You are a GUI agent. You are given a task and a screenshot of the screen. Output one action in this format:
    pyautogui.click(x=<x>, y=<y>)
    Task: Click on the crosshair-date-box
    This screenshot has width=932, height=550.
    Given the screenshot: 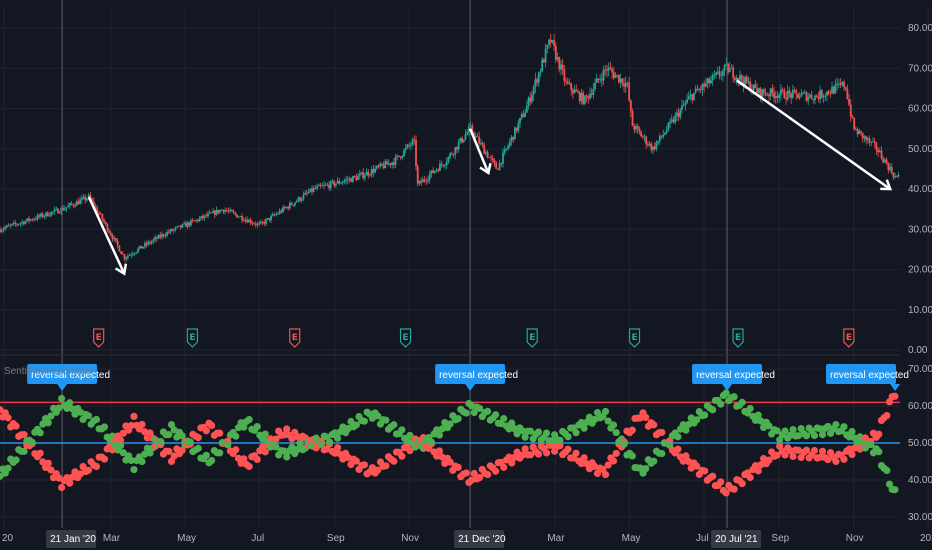 What is the action you would take?
    pyautogui.click(x=479, y=539)
    